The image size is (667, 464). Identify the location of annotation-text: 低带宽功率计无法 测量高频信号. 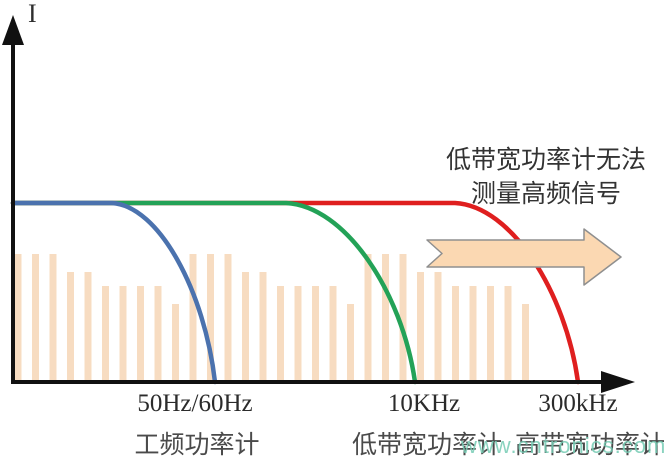
(546, 178).